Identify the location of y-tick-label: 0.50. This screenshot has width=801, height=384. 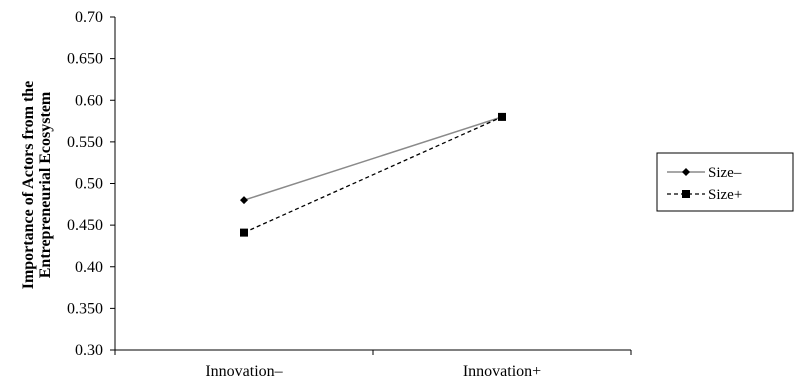
(89, 184).